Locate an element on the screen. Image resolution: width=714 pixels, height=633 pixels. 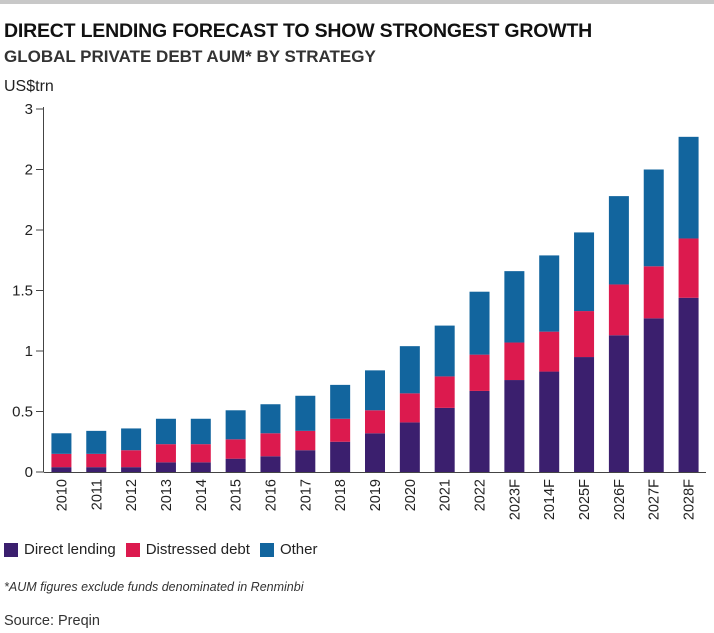
y-tick-label: 1 is located at coordinates (29, 351).